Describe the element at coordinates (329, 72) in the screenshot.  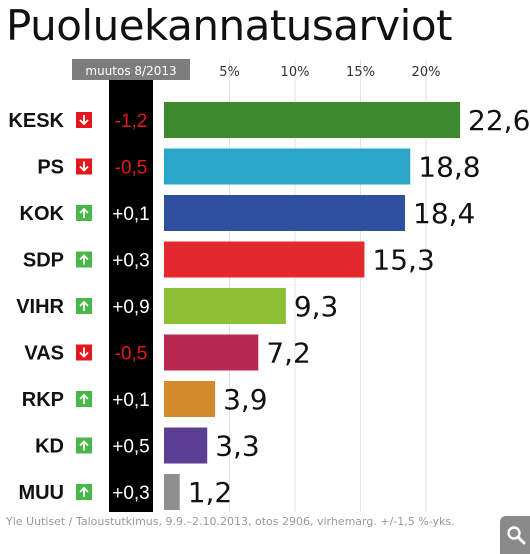
I see `x-axis-ticks: 5% 10% 15% 20%` at that location.